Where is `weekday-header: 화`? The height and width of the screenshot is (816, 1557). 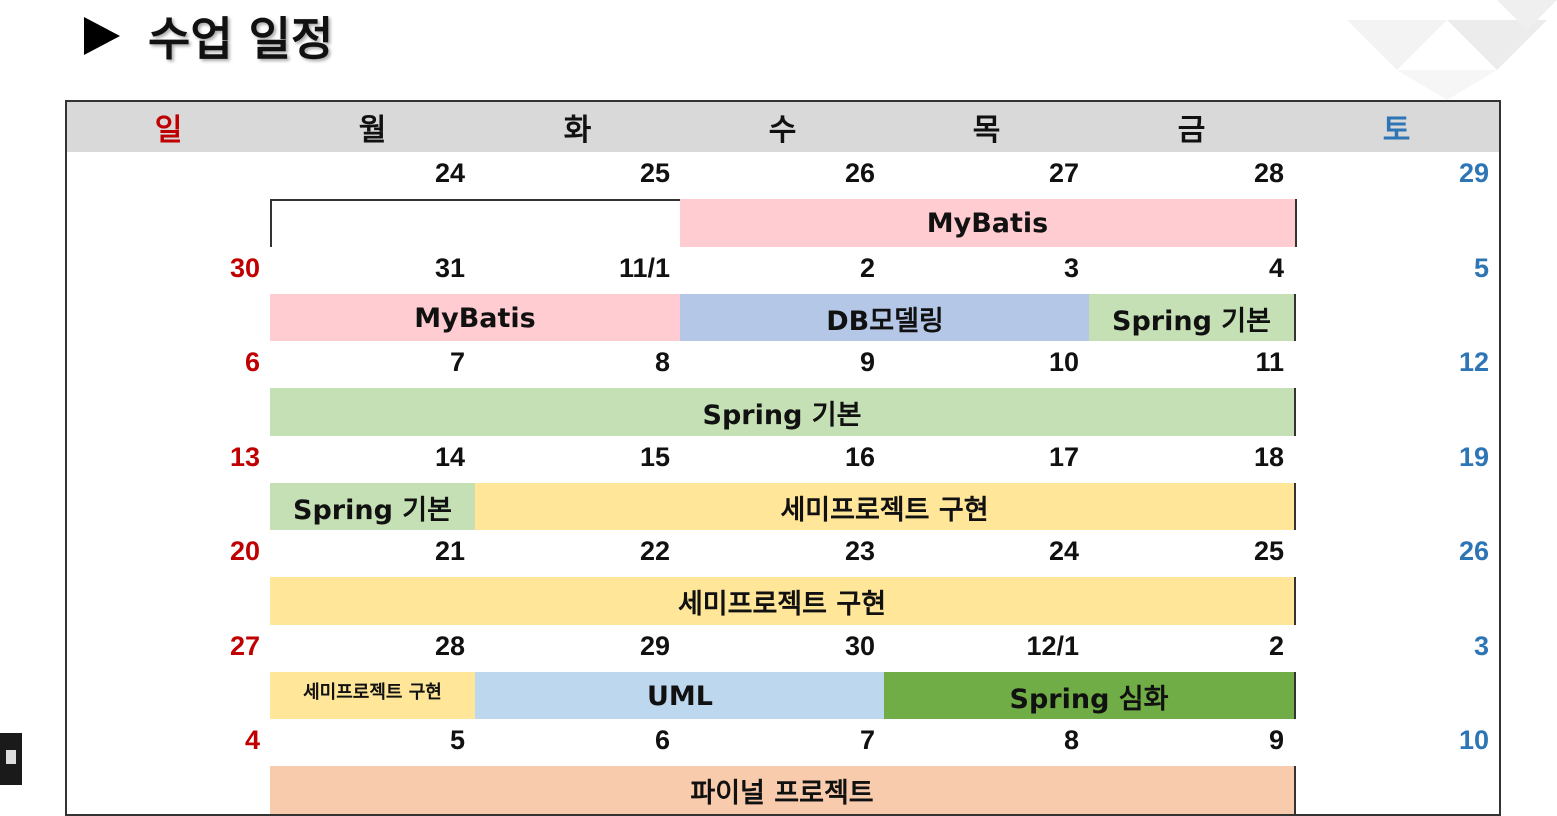
weekday-header: 화 is located at coordinates (578, 127).